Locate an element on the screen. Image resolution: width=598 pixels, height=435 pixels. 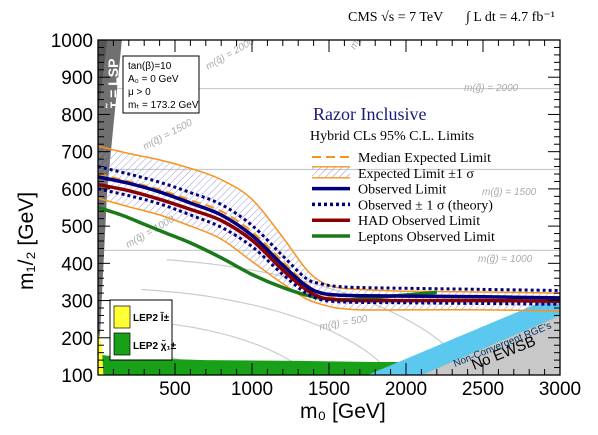
legend-expected-band-label: Expected Limit ±1 σ is located at coordinates (416, 174).